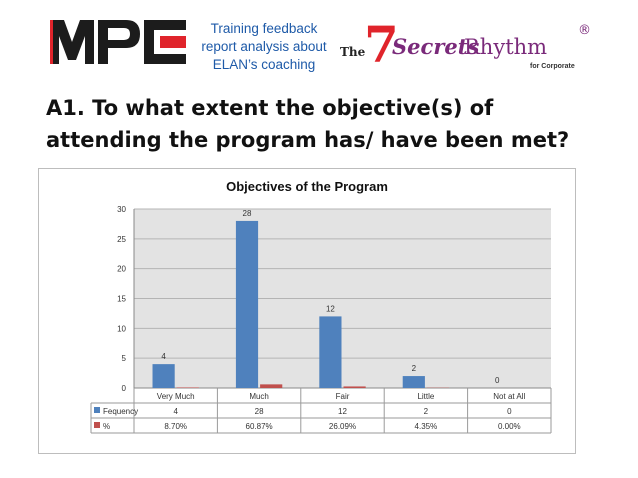  I want to click on x-tick-label: Very Much, so click(176, 396).